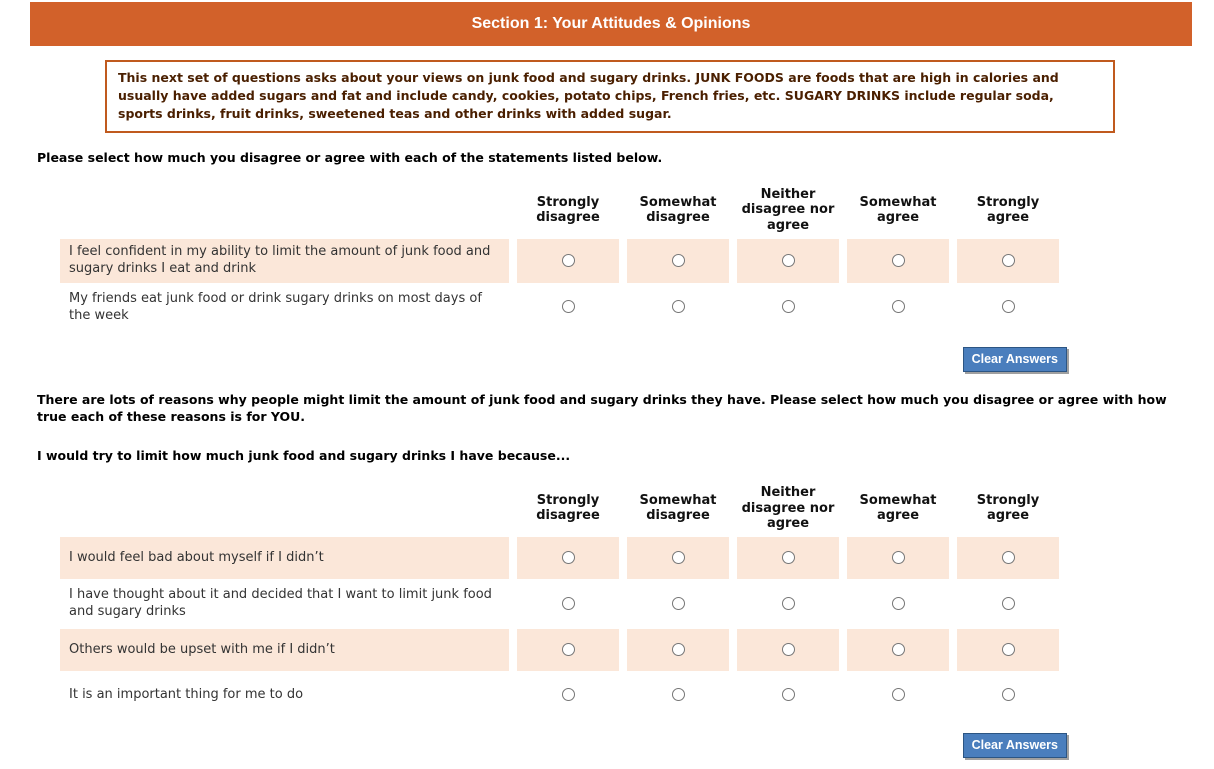  I want to click on section-header-bar: Section 1: Your Attitudes & Opinions, so click(611, 24).